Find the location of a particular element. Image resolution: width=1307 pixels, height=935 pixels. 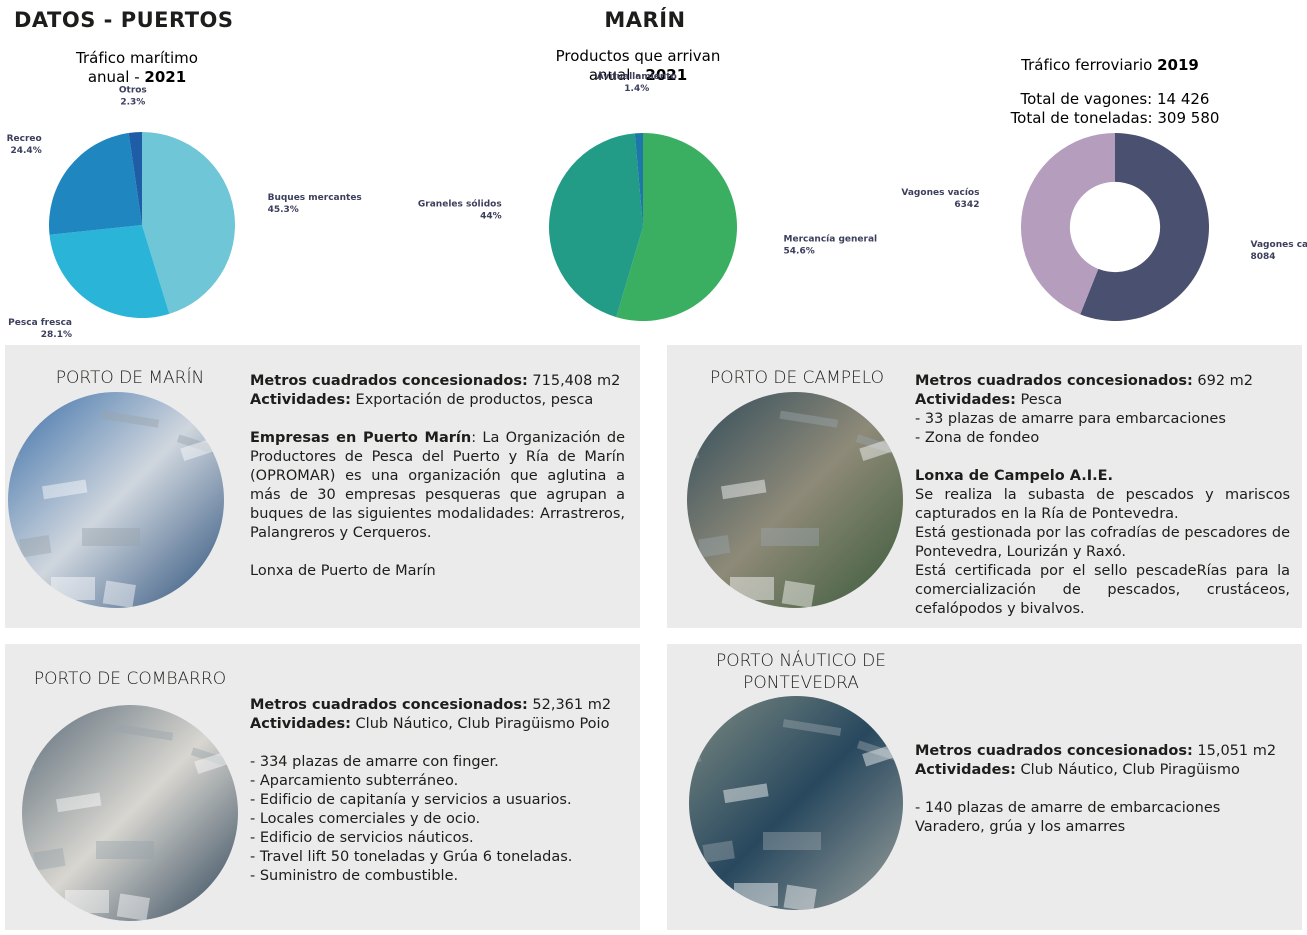

chart-title-text: Tráfico marítimo is located at coordinates (136, 58).